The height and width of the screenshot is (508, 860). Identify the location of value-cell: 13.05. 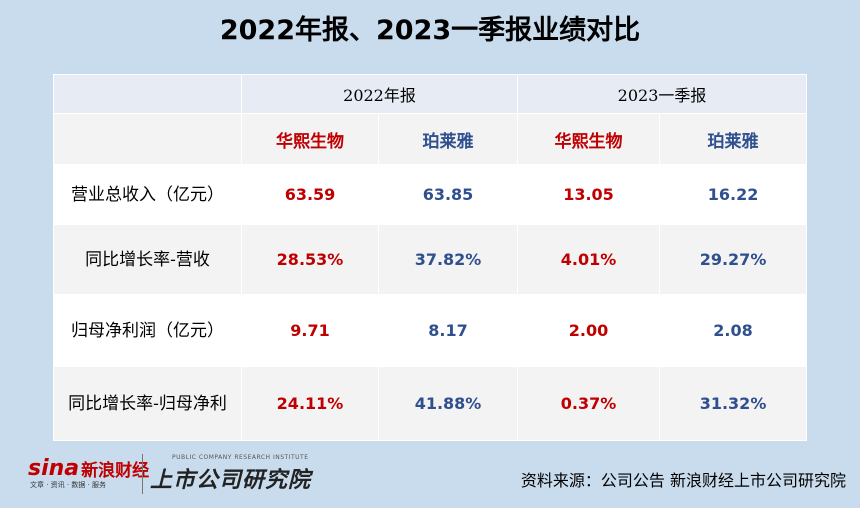
(589, 194).